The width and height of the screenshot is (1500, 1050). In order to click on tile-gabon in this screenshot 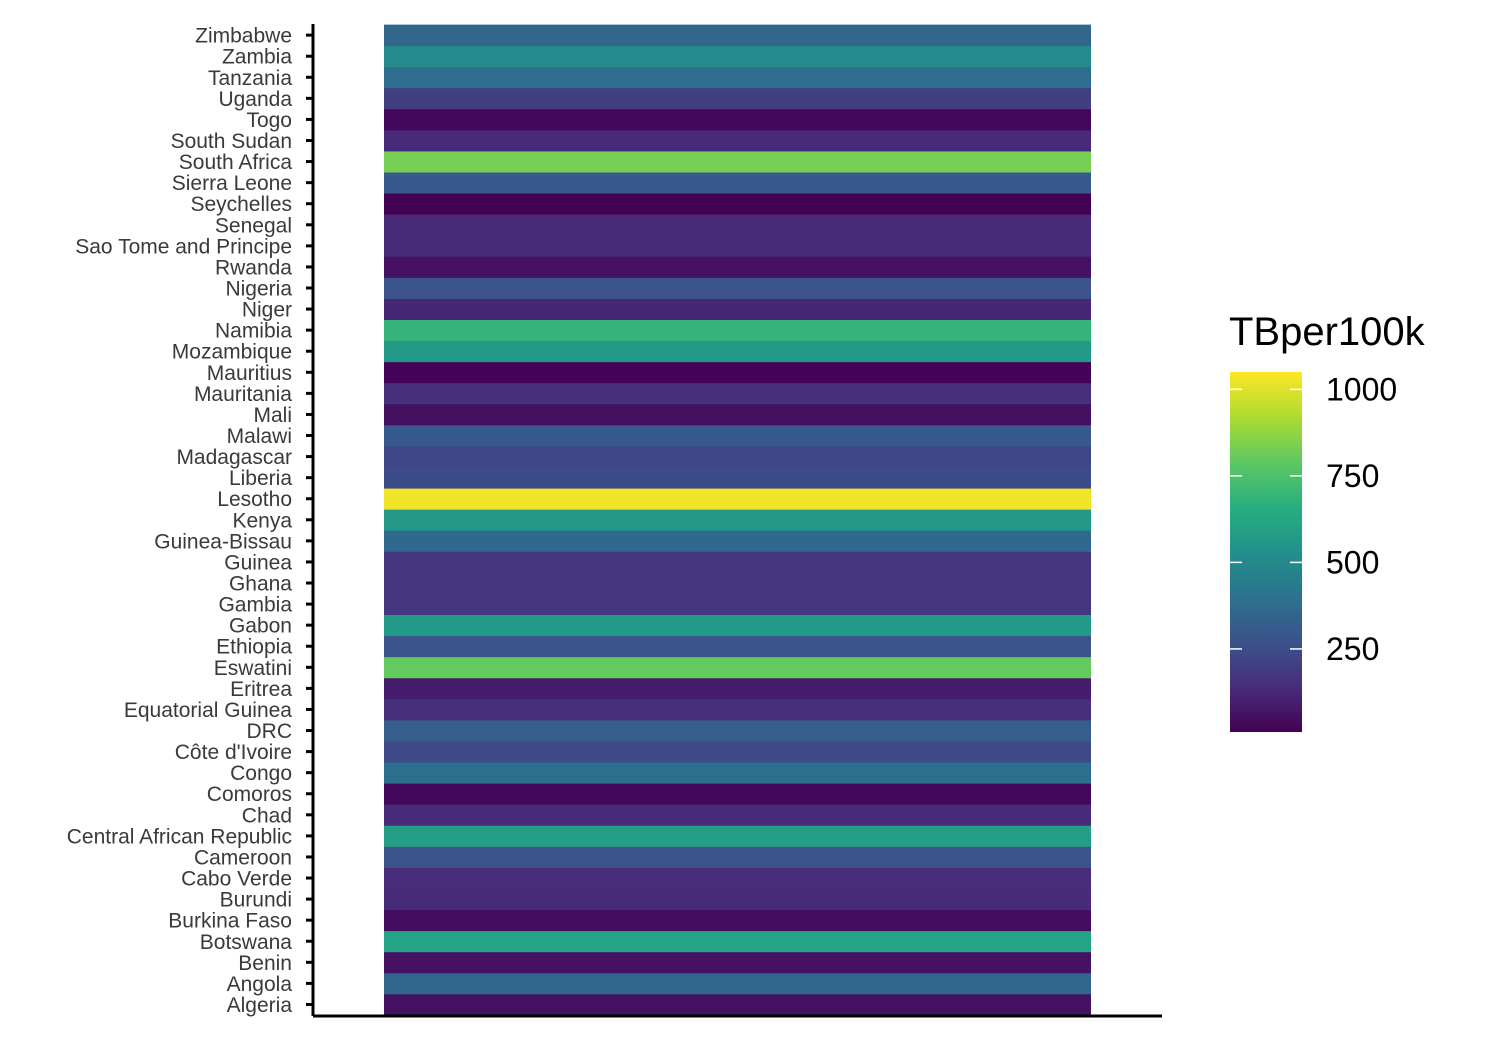, I will do `click(737, 625)`.